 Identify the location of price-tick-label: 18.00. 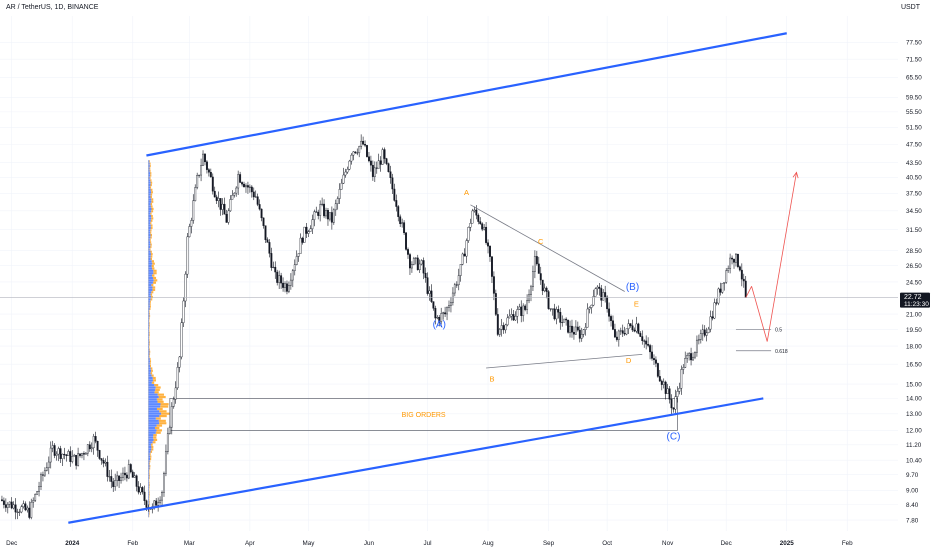
(914, 346).